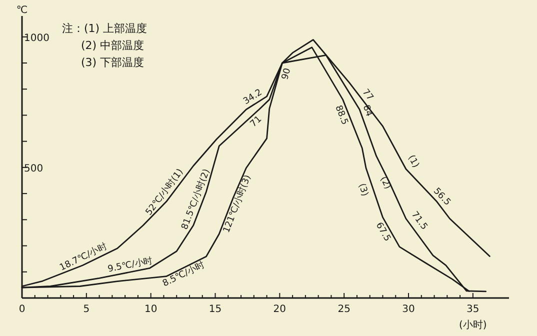 The height and width of the screenshot is (336, 537). What do you see at coordinates (473, 309) in the screenshot?
I see `x-tick-label: 35` at bounding box center [473, 309].